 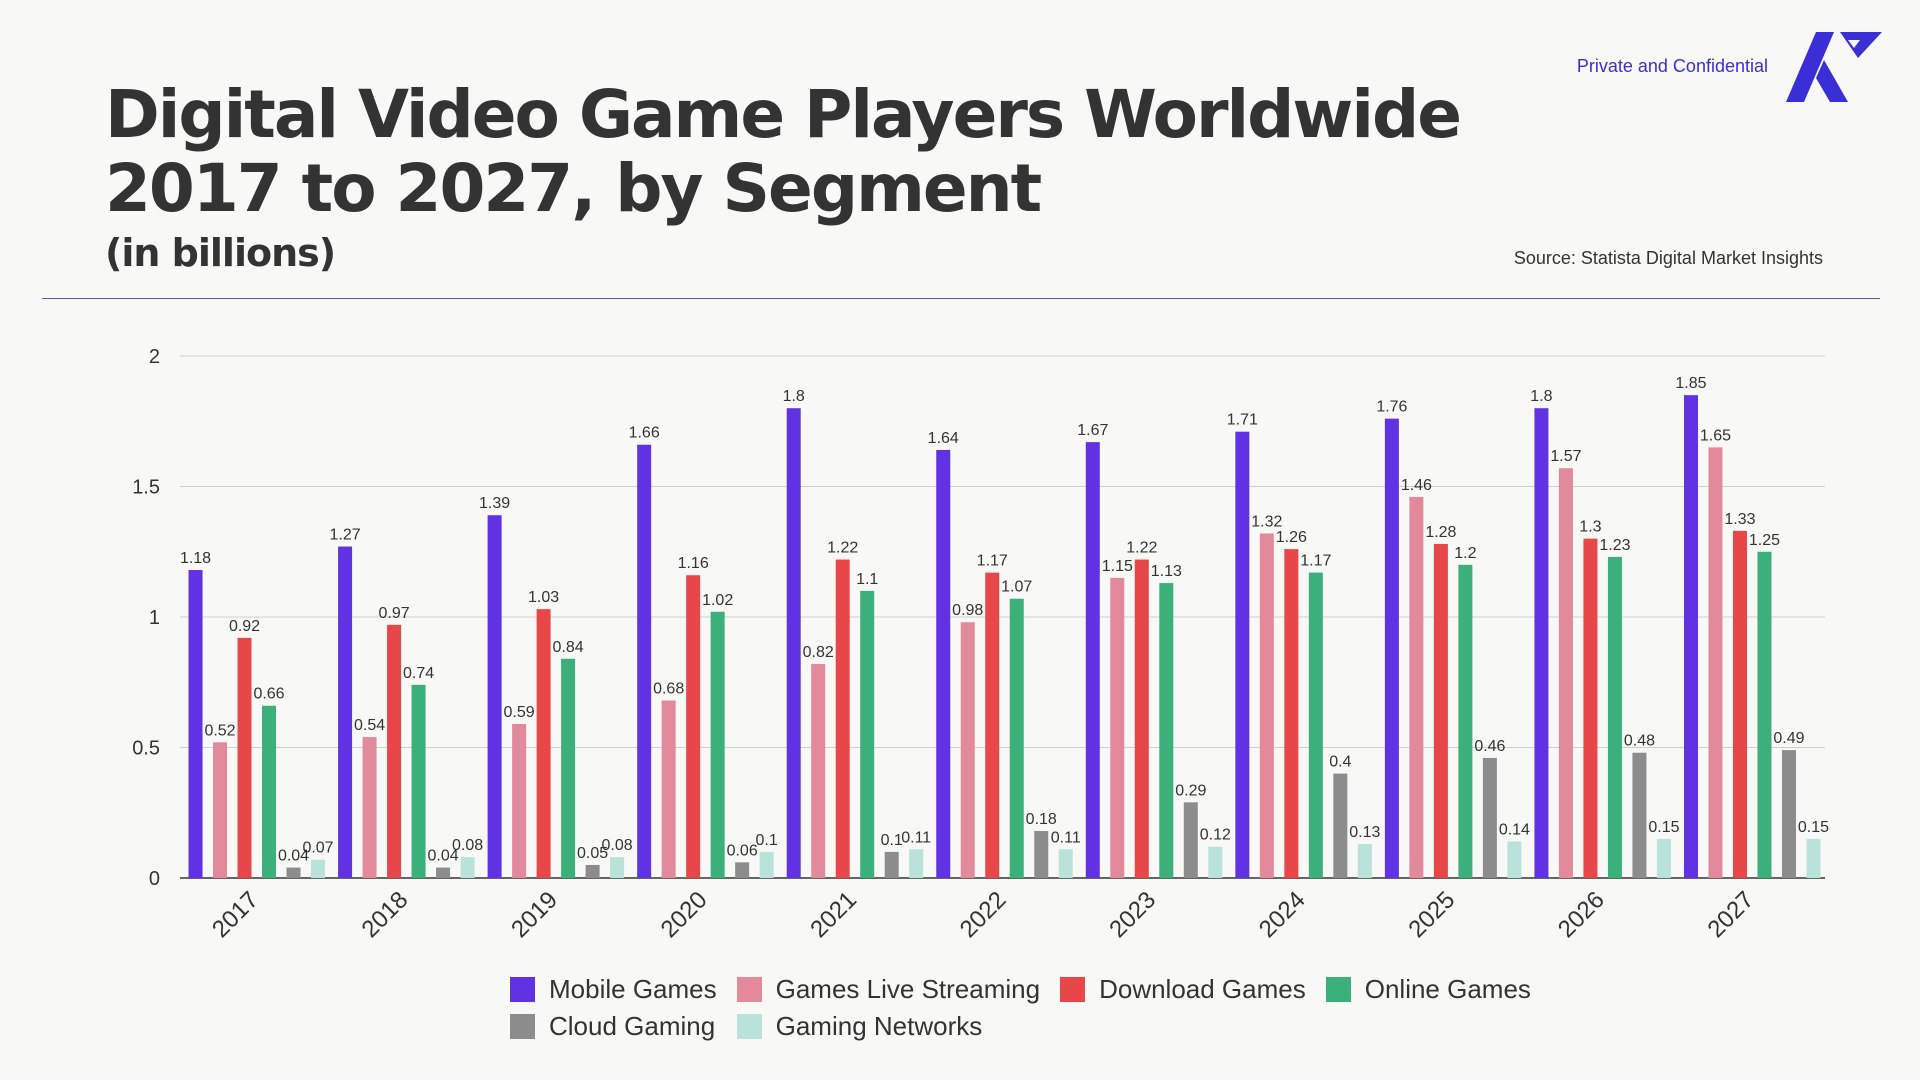 What do you see at coordinates (1117, 566) in the screenshot?
I see `data-label: 1.15` at bounding box center [1117, 566].